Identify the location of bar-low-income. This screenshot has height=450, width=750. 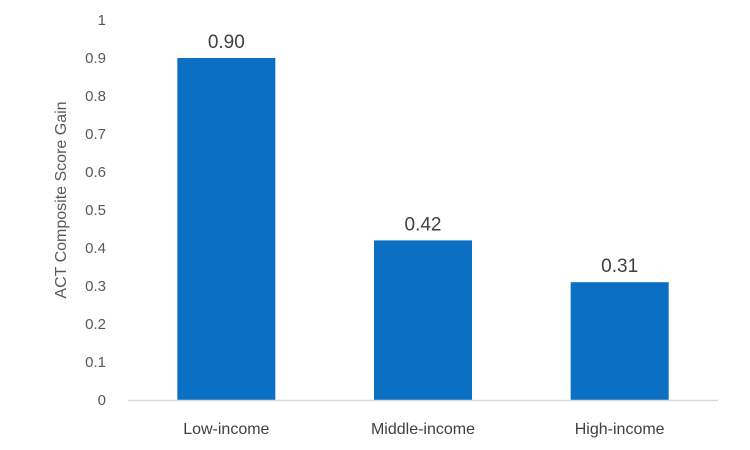
(226, 229).